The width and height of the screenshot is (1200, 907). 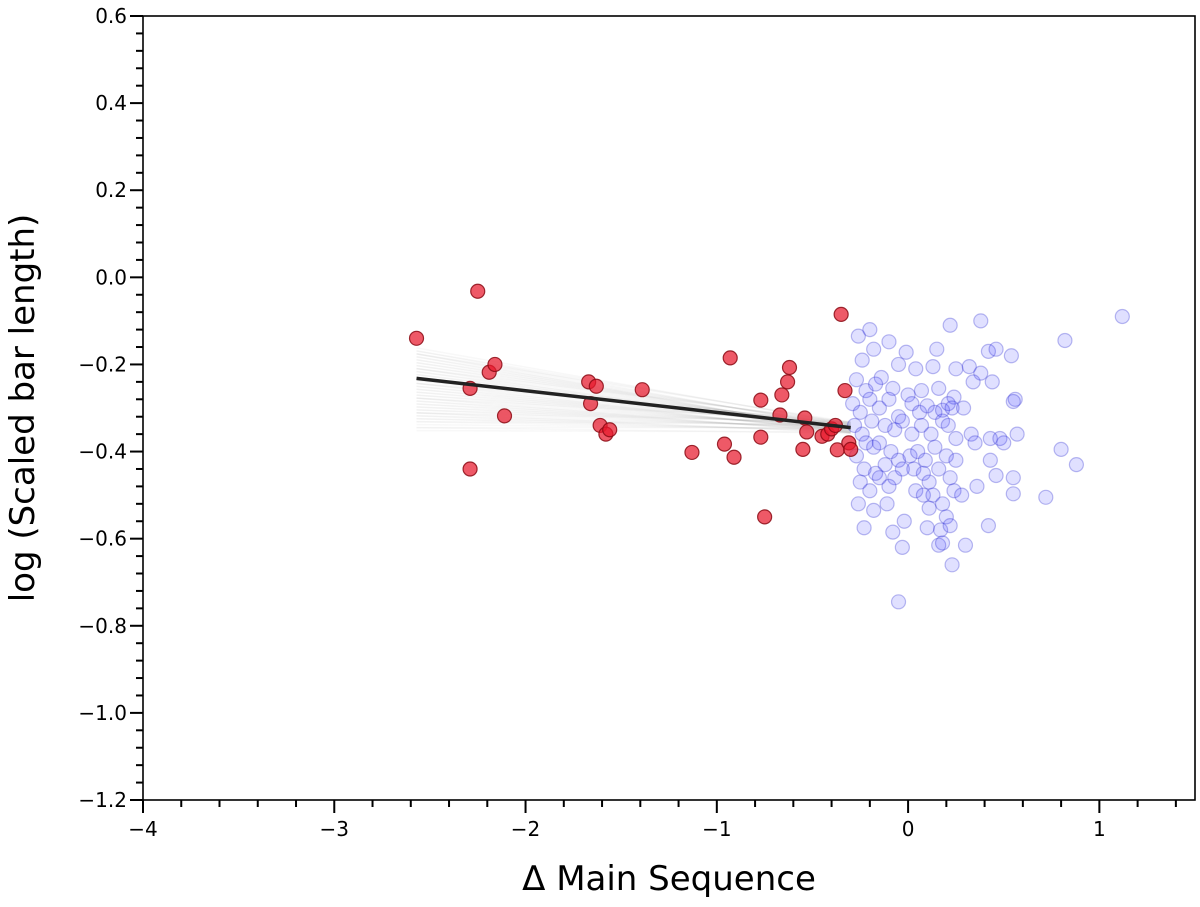 What do you see at coordinates (908, 829) in the screenshot?
I see `x-tick-label: 0` at bounding box center [908, 829].